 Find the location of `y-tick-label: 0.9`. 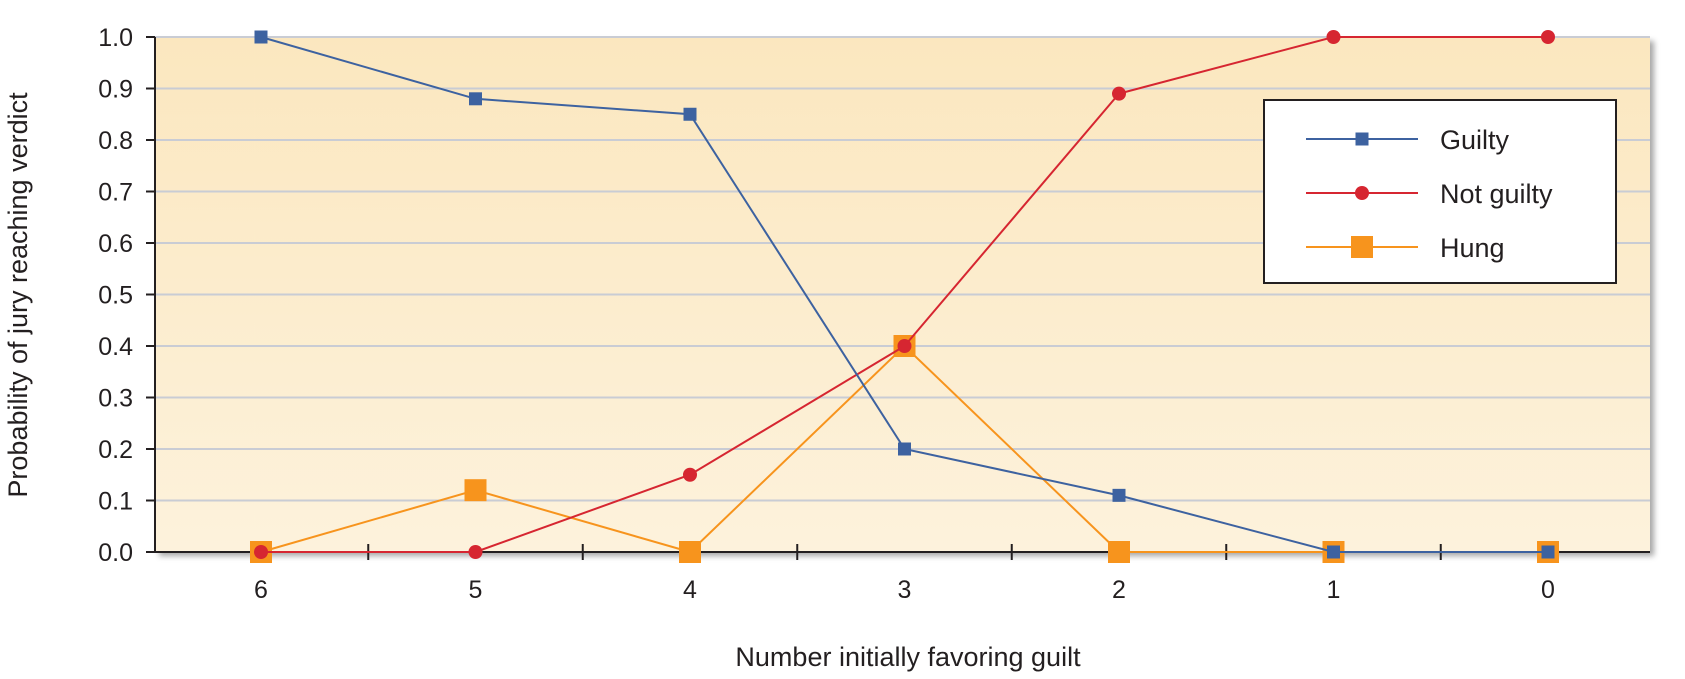

y-tick-label: 0.9 is located at coordinates (115, 90).